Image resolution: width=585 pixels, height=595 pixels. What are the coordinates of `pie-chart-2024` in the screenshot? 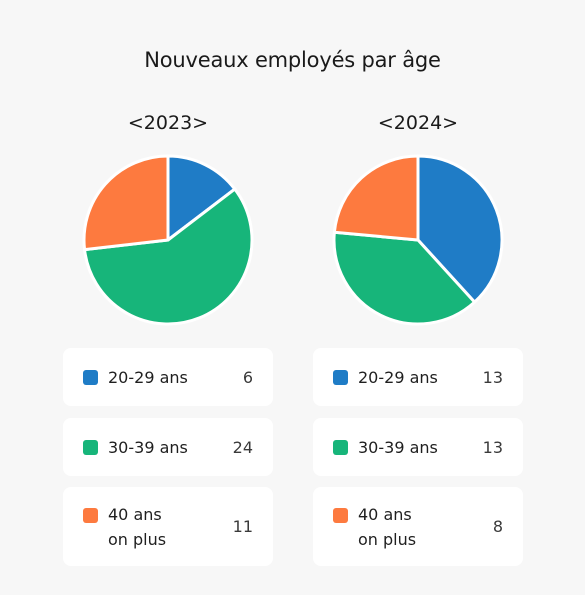 It's located at (418, 240).